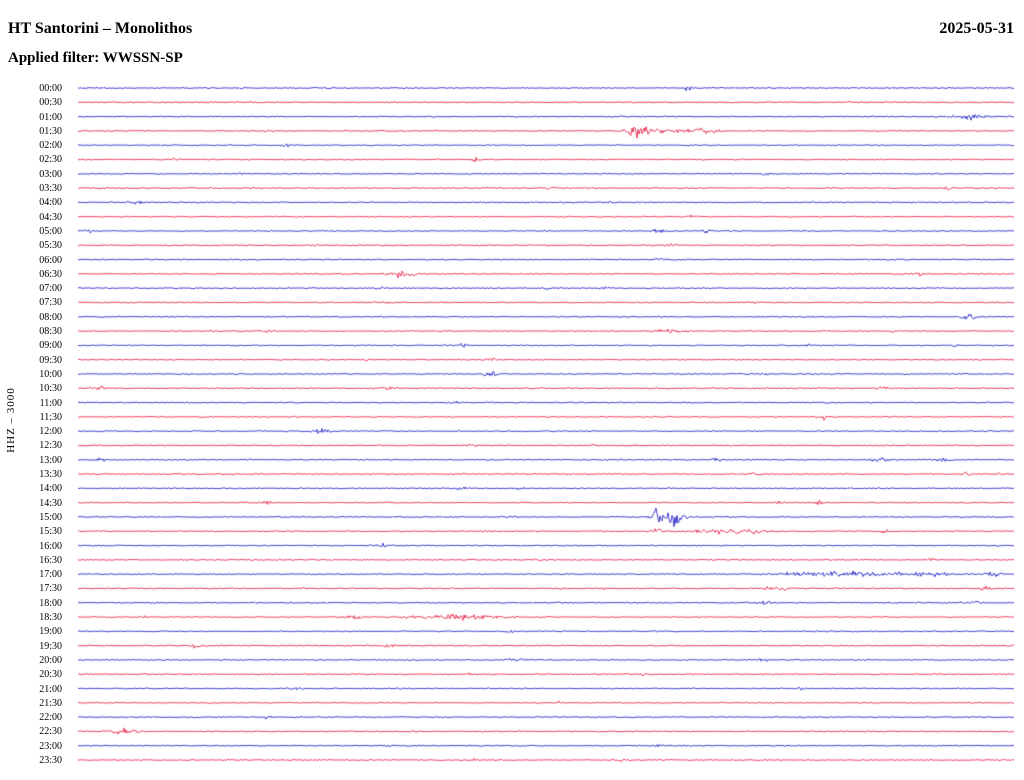 The height and width of the screenshot is (780, 1024). I want to click on row-time-label: 02:00, so click(50, 146).